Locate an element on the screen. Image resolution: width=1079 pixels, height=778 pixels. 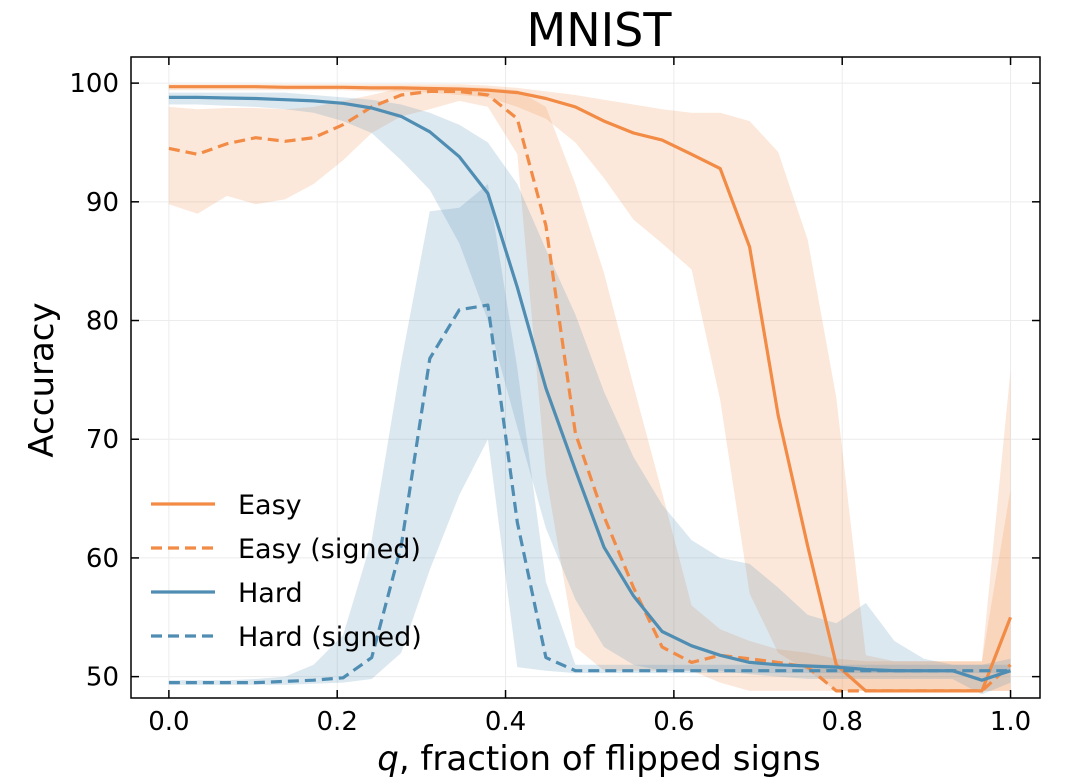
x-axis-variable: q is located at coordinates (388, 758).